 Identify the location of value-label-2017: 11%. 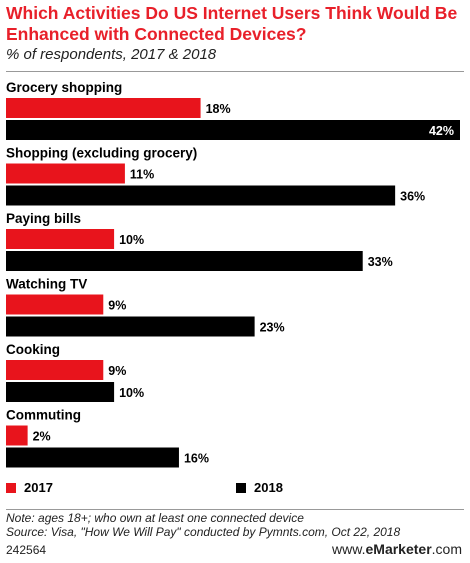
(142, 175).